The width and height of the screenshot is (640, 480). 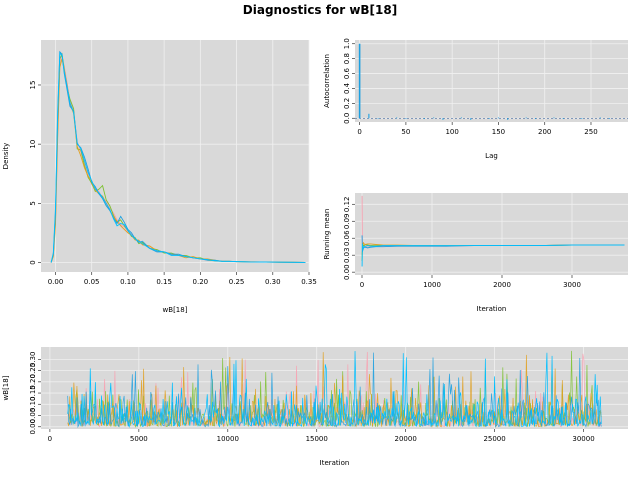 I want to click on x-tick-label: 150, so click(x=498, y=132).